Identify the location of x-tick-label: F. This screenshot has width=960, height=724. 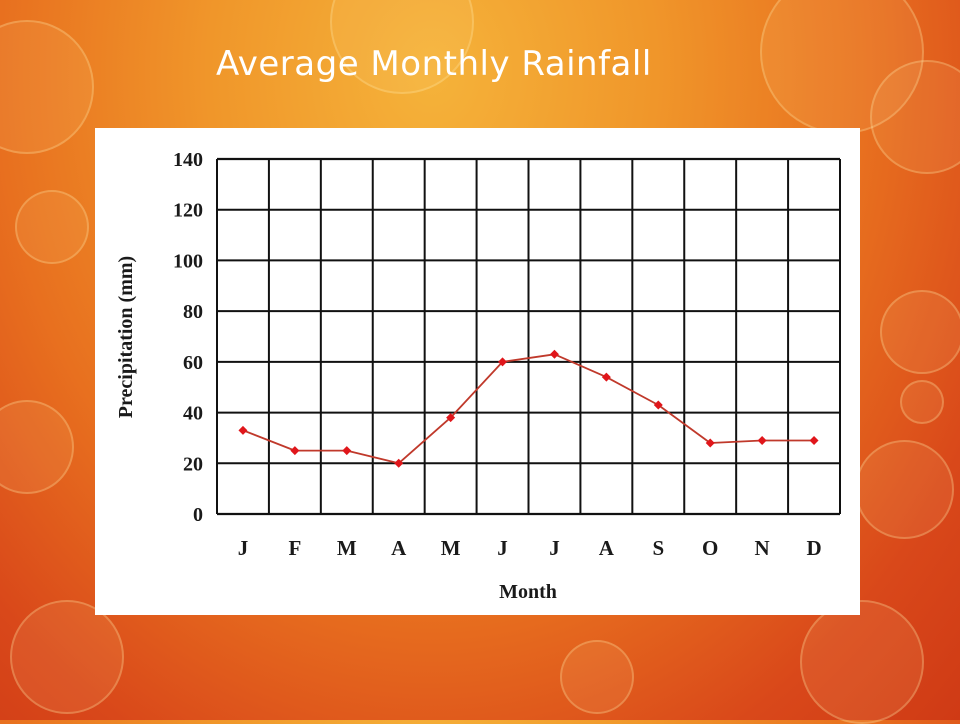
(294, 548).